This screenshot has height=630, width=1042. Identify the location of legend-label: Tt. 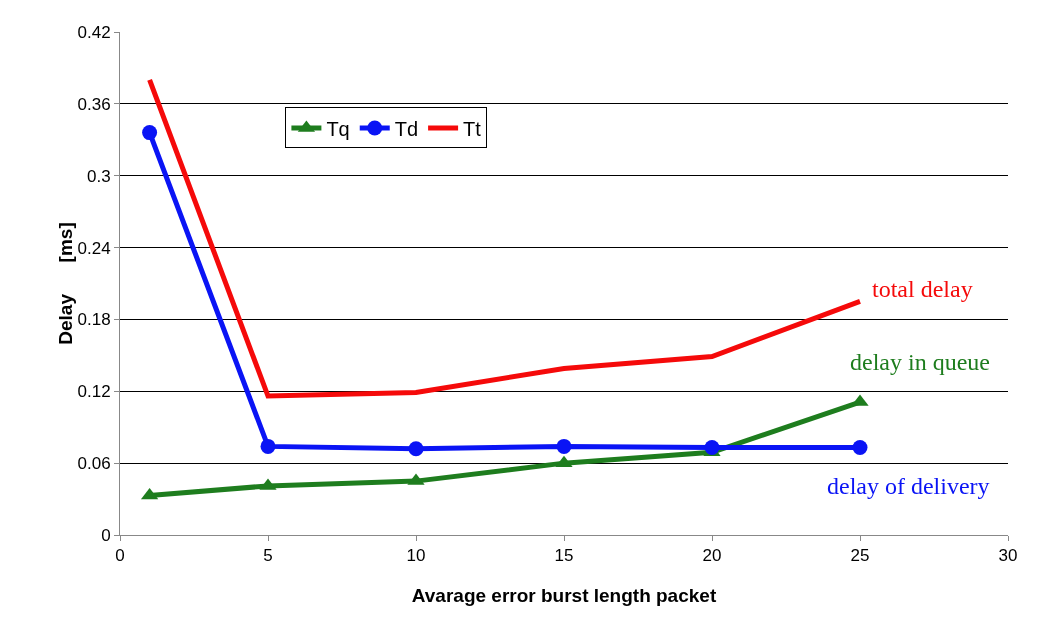
(472, 128).